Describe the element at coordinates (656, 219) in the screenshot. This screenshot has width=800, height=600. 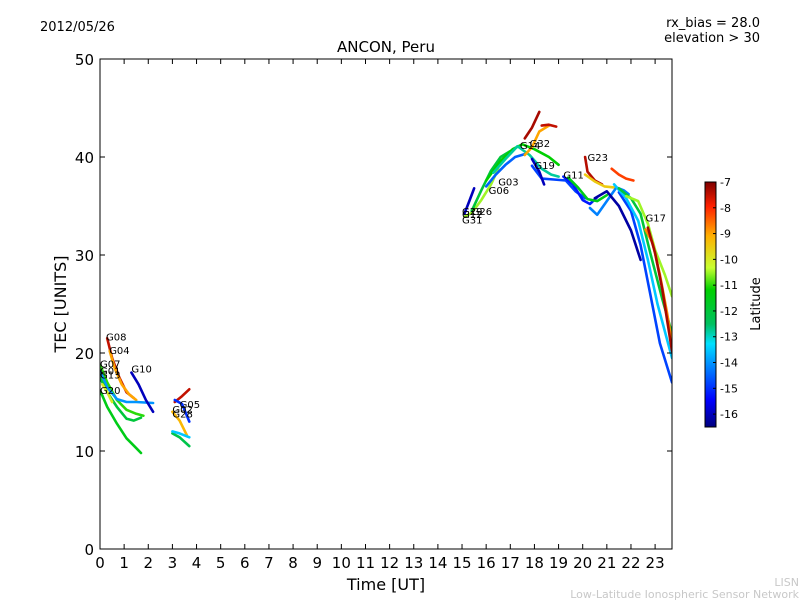
I see `series-label-g17: G17` at that location.